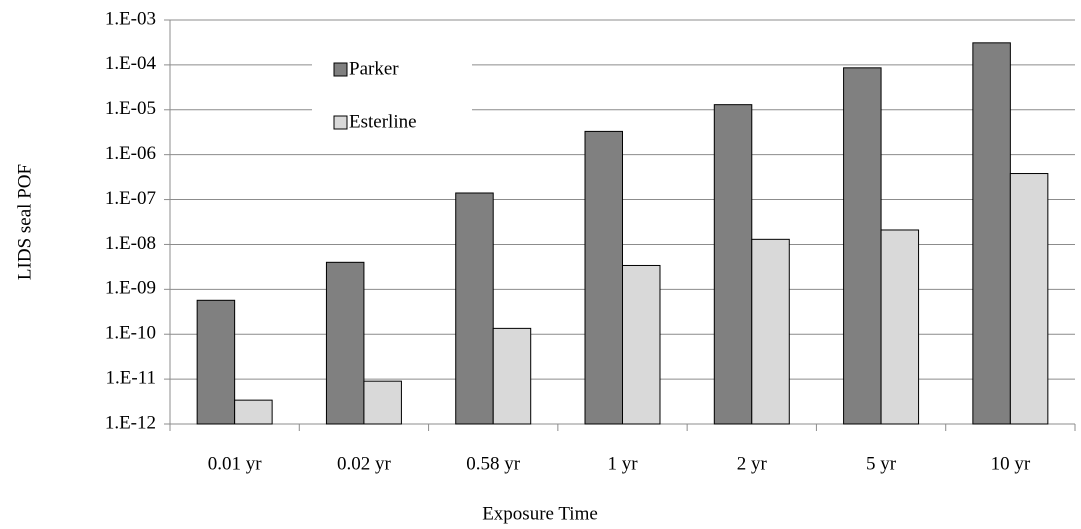 This screenshot has width=1081, height=529. I want to click on y-axis-label: LIDS seal POF, so click(24, 222).